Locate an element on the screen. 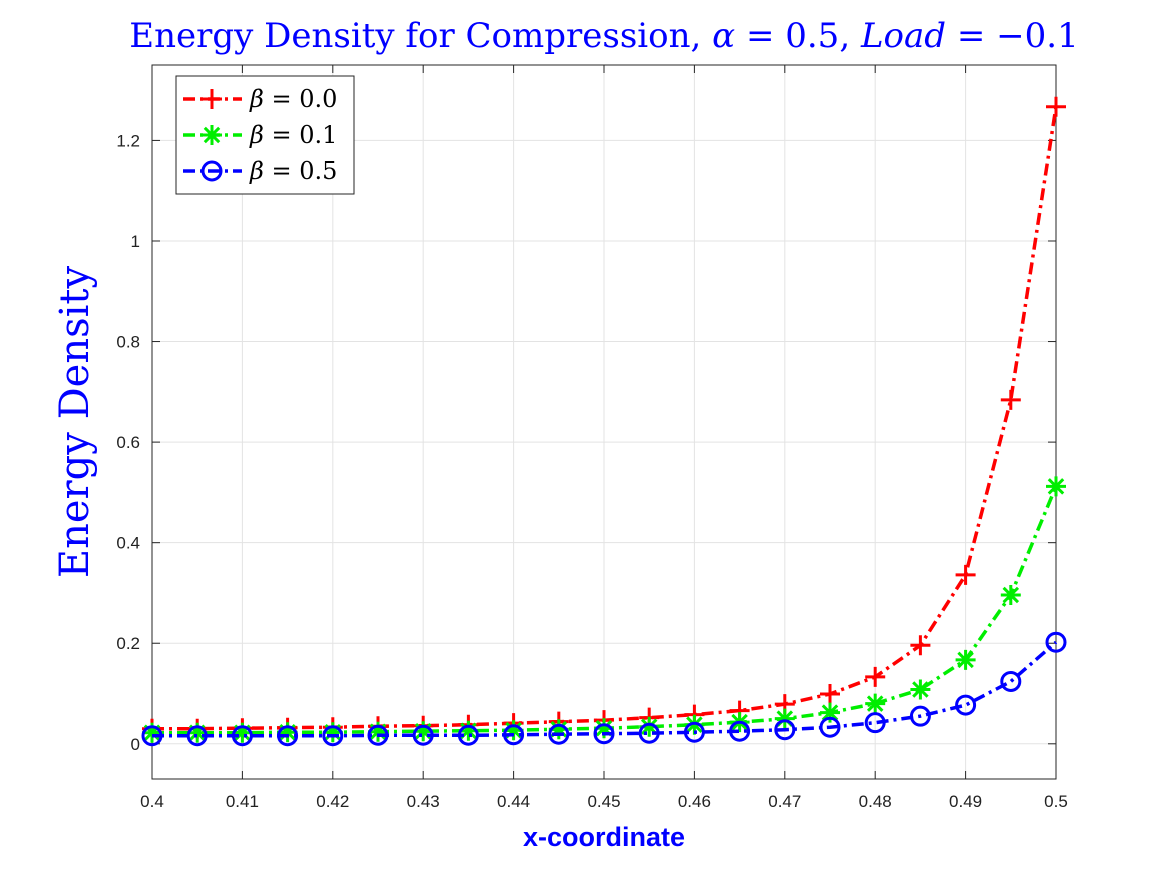 The width and height of the screenshot is (1167, 875). legend-entry-1: β = 0.1 is located at coordinates (260, 135).